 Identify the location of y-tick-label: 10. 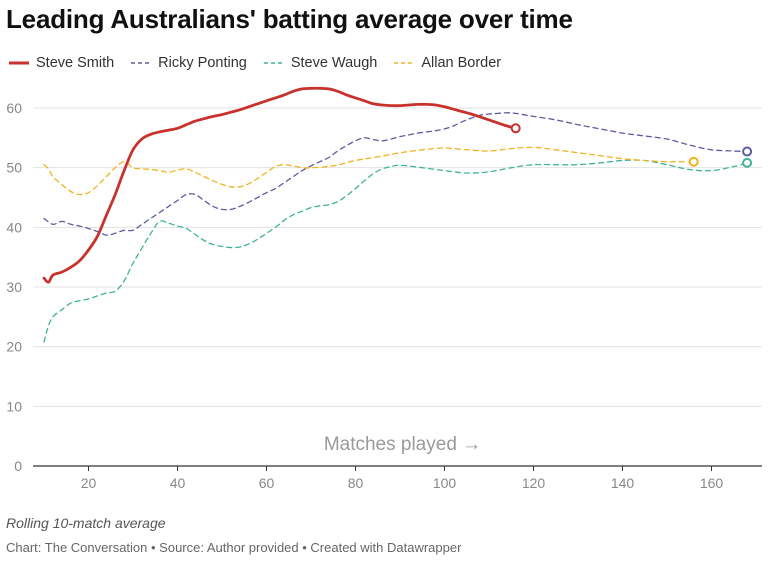
(14, 406).